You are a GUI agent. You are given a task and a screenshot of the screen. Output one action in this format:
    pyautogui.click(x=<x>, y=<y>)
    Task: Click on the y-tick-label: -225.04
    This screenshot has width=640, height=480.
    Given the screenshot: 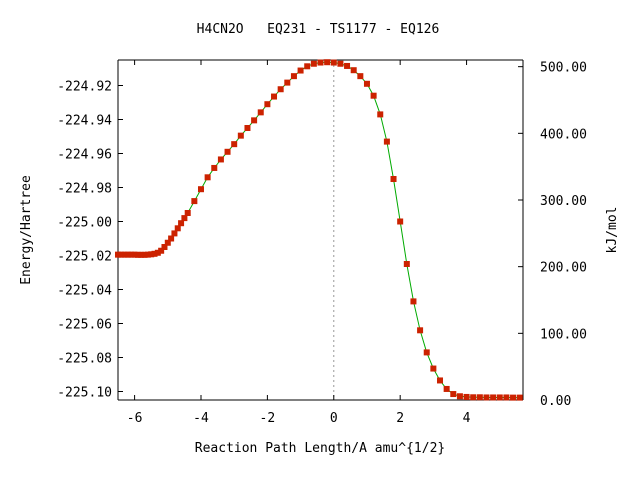 What is the action you would take?
    pyautogui.click(x=84, y=291)
    